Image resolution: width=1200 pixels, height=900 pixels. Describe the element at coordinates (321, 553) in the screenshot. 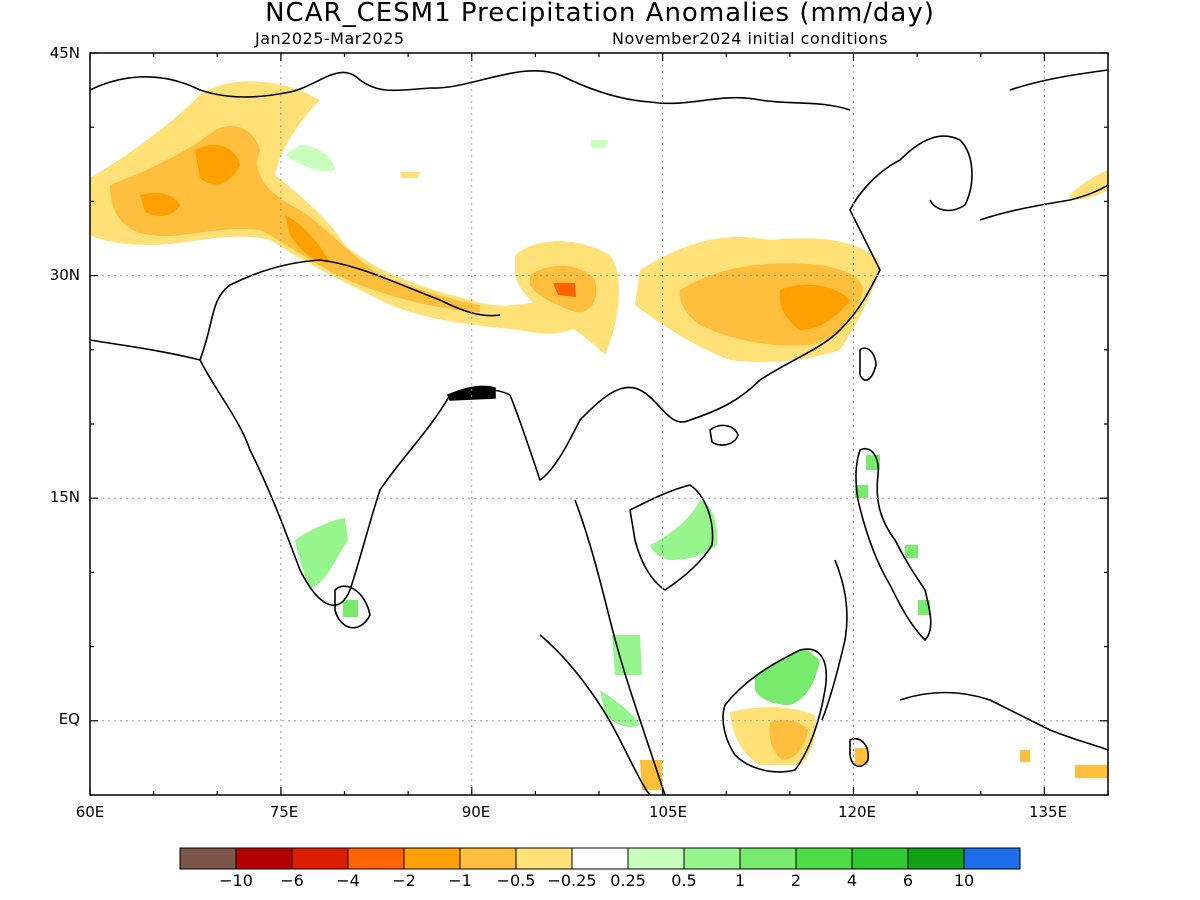

I see `wet-anomaly-south-india` at that location.